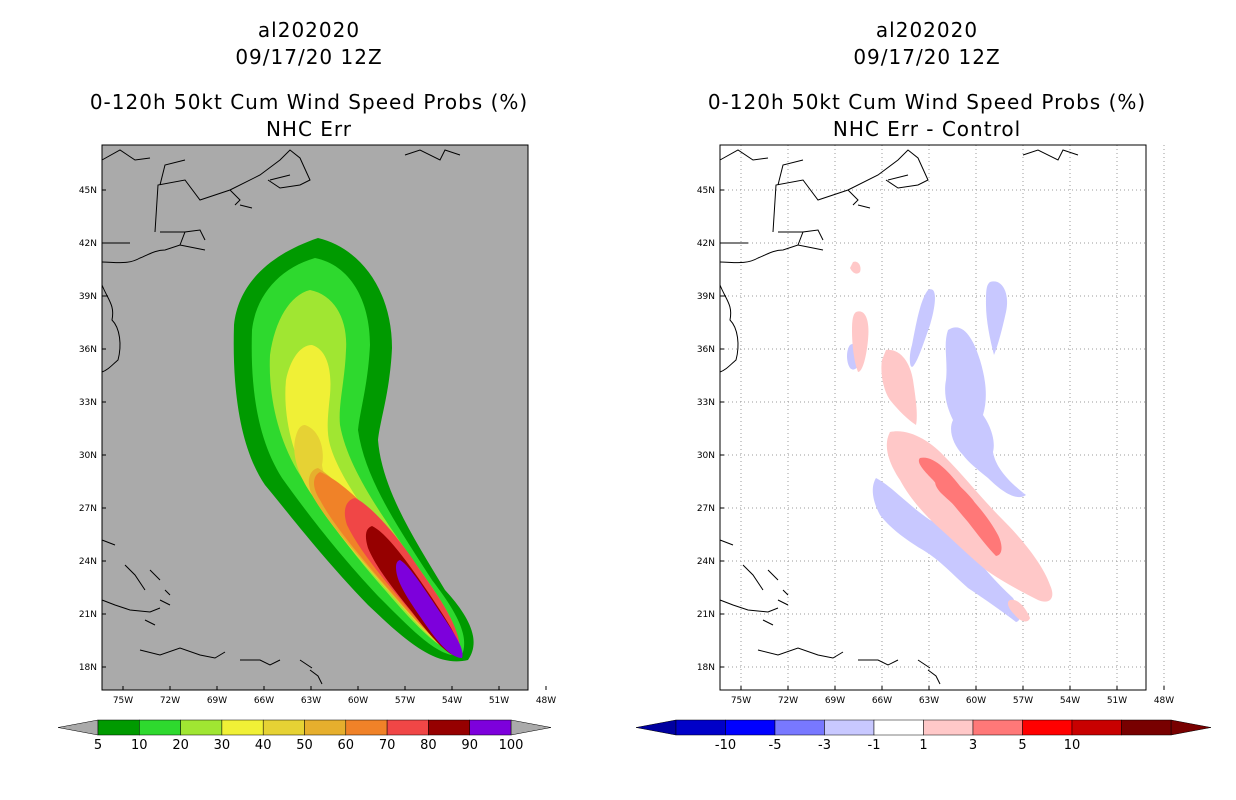  I want to click on colorbar-label: 70, so click(387, 745).